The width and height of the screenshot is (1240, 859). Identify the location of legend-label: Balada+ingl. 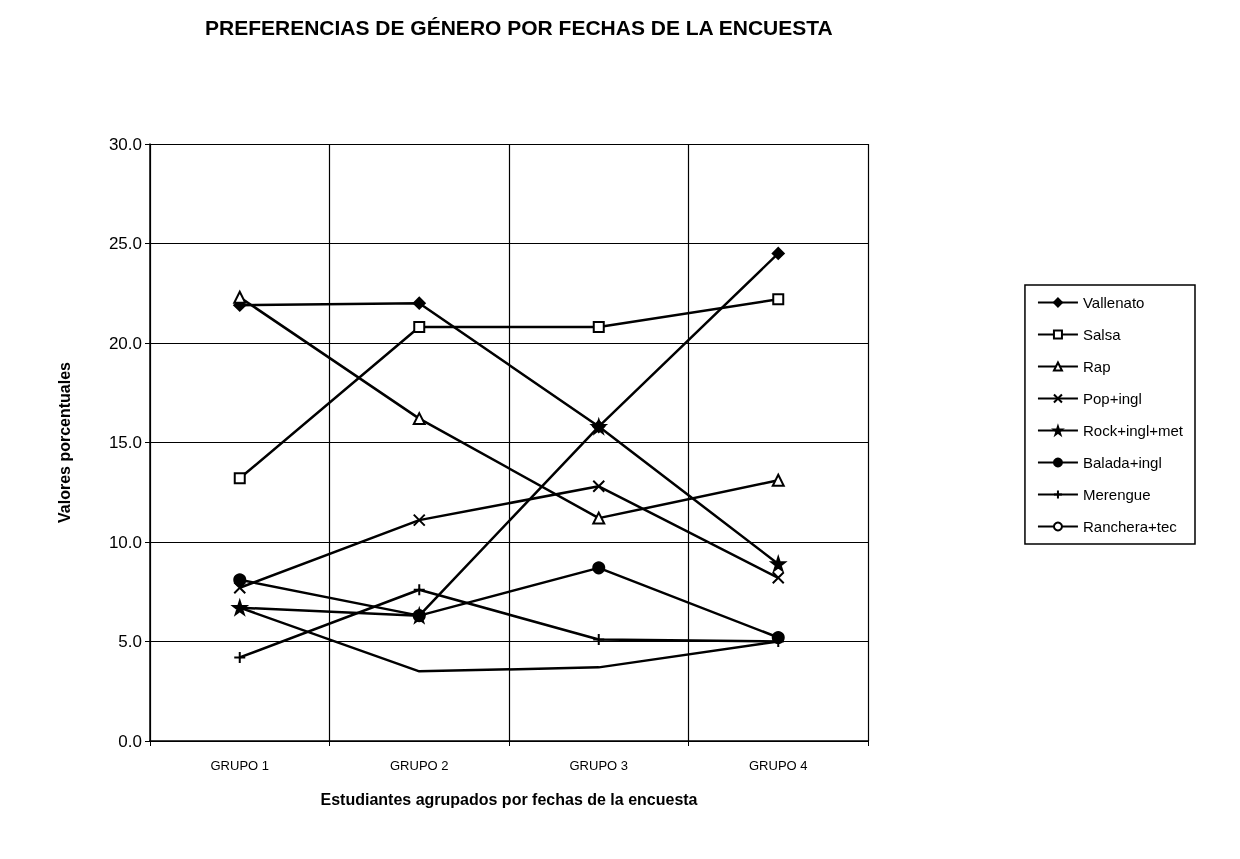
(1122, 462).